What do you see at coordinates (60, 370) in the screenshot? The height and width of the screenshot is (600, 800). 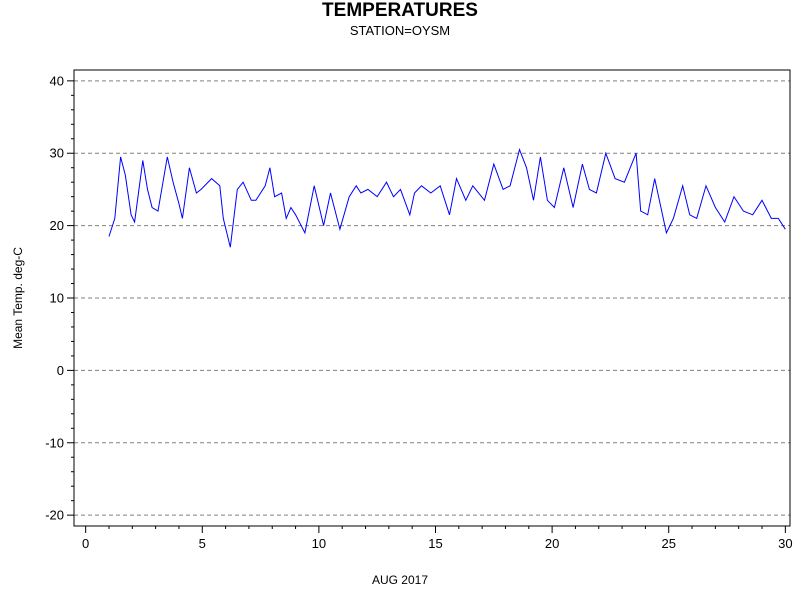 I see `y-tick-label: 0` at bounding box center [60, 370].